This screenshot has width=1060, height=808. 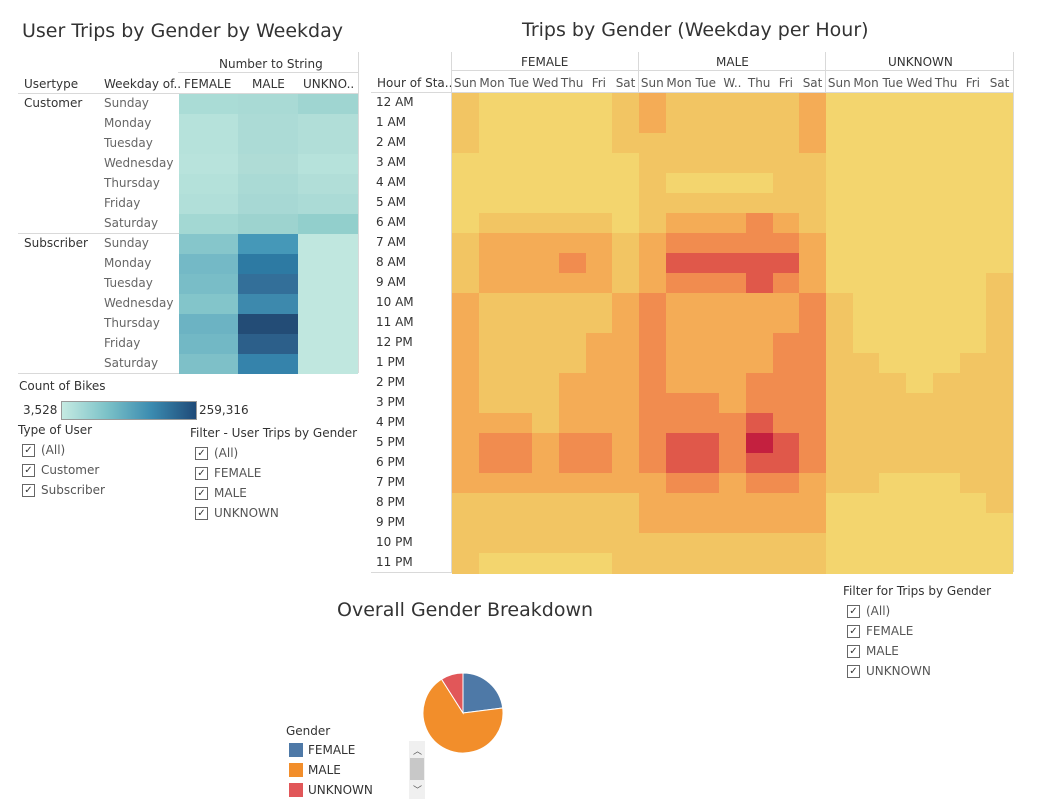 What do you see at coordinates (208, 84) in the screenshot?
I see `col-header-female: FEMALE` at bounding box center [208, 84].